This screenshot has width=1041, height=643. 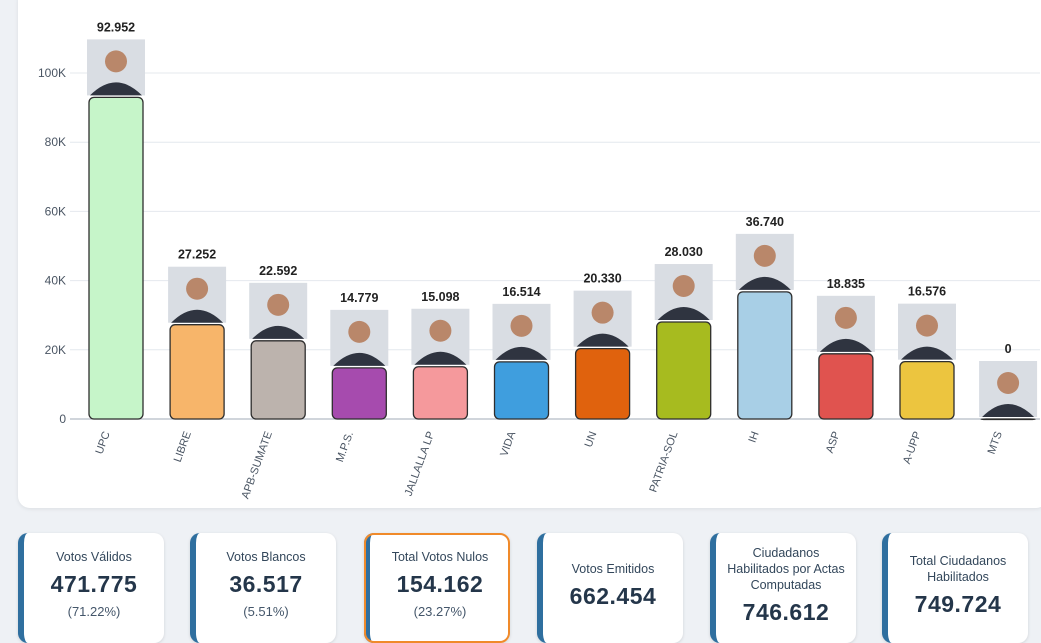 What do you see at coordinates (508, 443) in the screenshot?
I see `x-tick-label: VIDA` at bounding box center [508, 443].